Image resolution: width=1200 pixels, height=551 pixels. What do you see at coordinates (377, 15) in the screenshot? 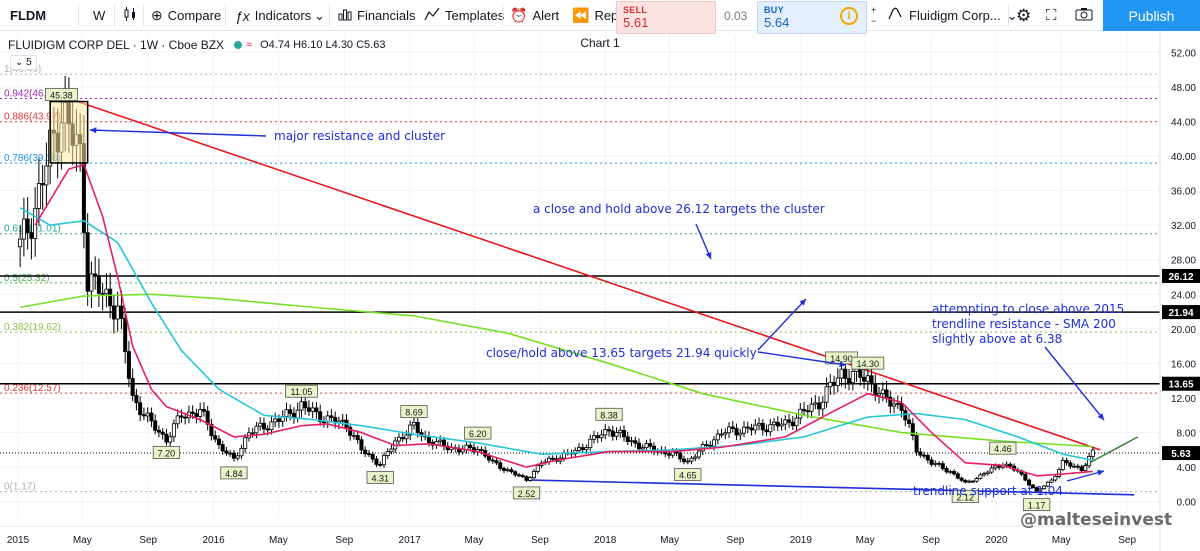
I see `financials-button: Financials` at bounding box center [377, 15].